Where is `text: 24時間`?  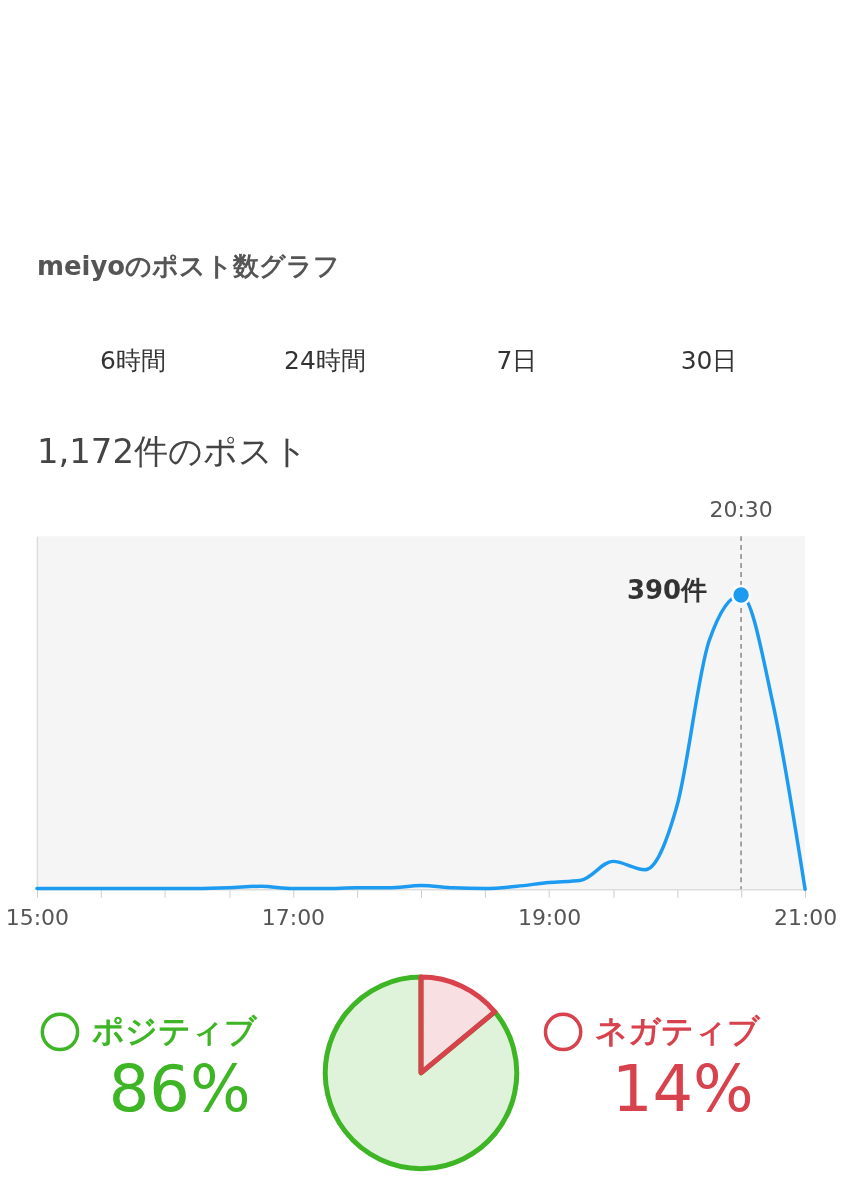 text: 24時間 is located at coordinates (325, 360).